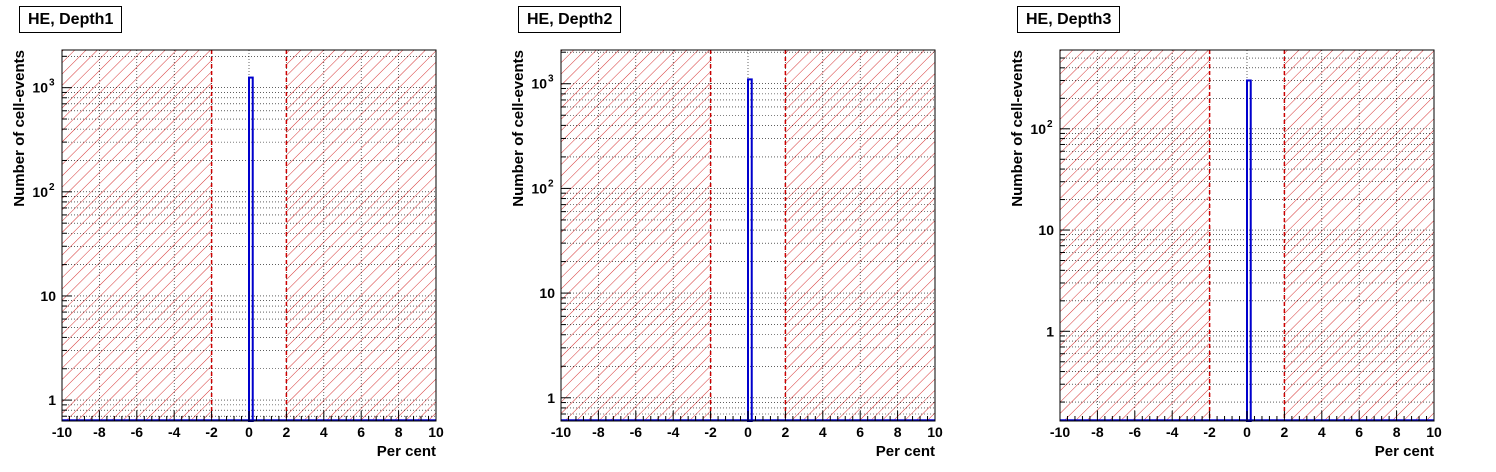 The height and width of the screenshot is (472, 1496). Describe the element at coordinates (570, 19) in the screenshot. I see `chart-title: HE, Depth2` at that location.